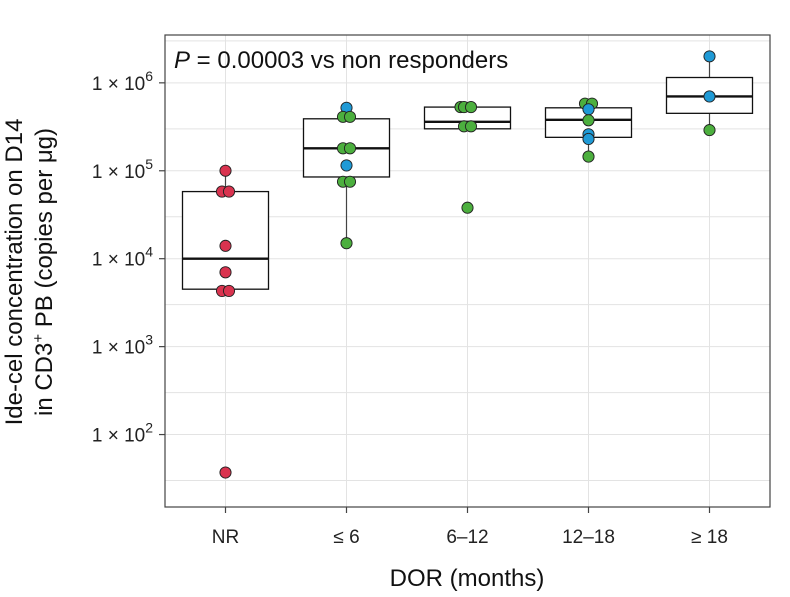  Describe the element at coordinates (182, 60) in the screenshot. I see `p-italic: P` at that location.